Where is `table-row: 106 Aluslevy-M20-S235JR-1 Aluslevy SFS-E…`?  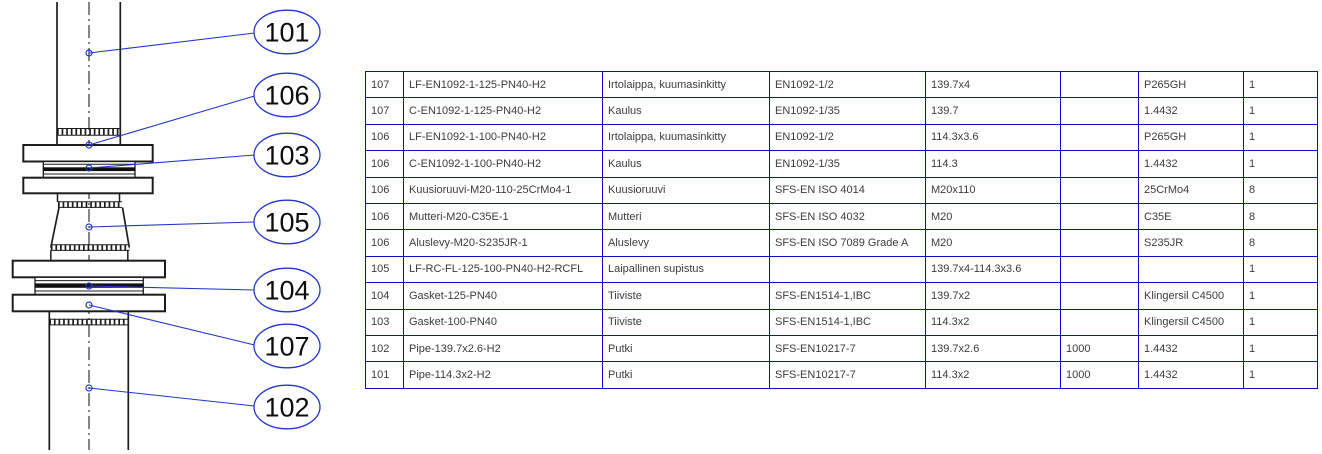
table-row: 106 Aluslevy-M20-S235JR-1 Aluslevy SFS-E… is located at coordinates (841, 243).